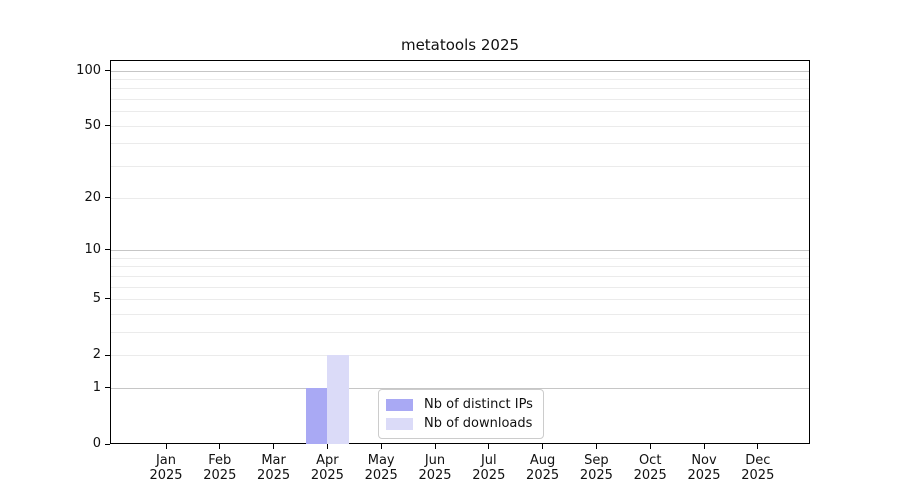  What do you see at coordinates (92, 249) in the screenshot?
I see `y-tick-label: 10` at bounding box center [92, 249].